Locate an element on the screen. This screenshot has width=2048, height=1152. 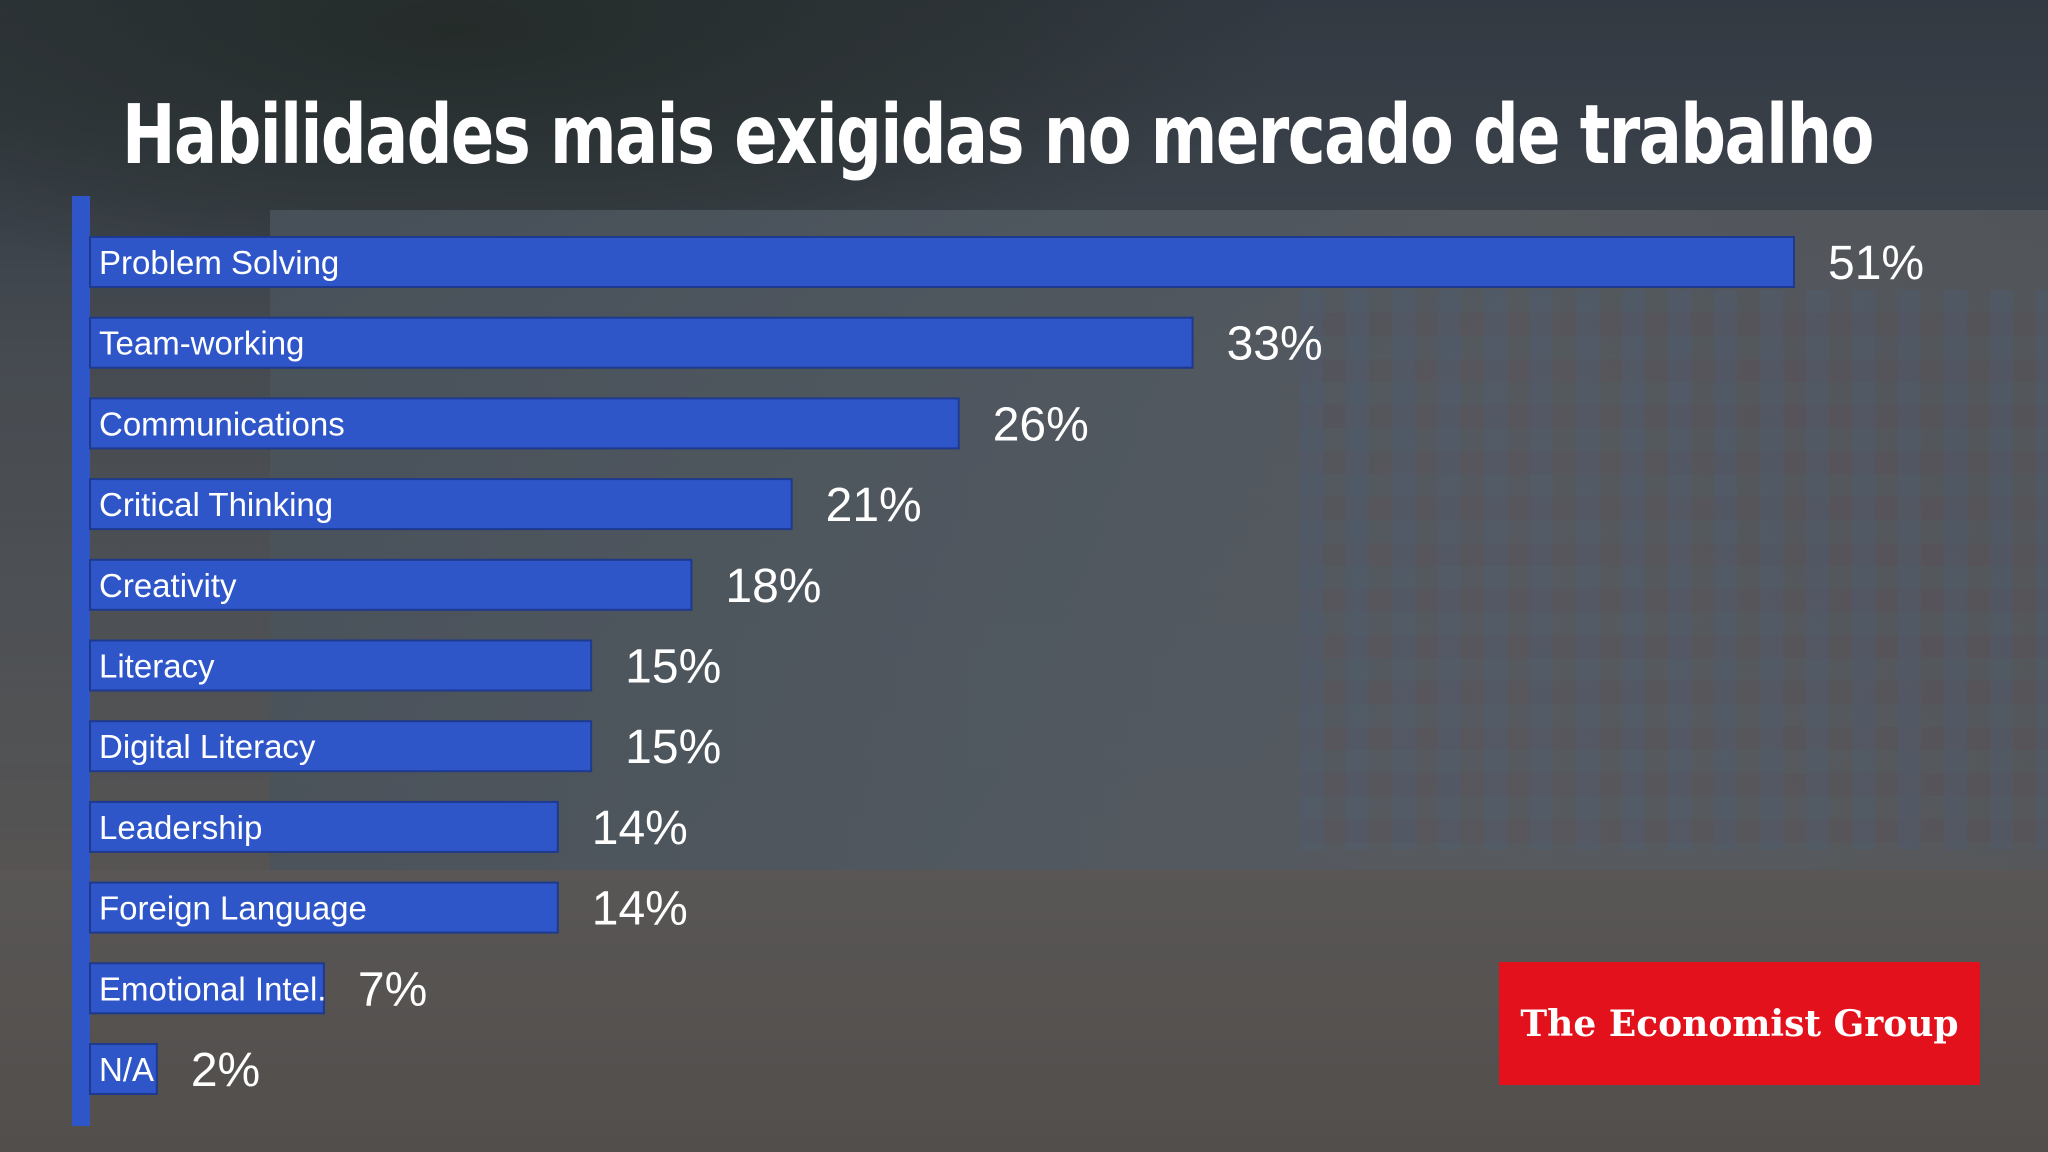
category-label: Literacy is located at coordinates (157, 666).